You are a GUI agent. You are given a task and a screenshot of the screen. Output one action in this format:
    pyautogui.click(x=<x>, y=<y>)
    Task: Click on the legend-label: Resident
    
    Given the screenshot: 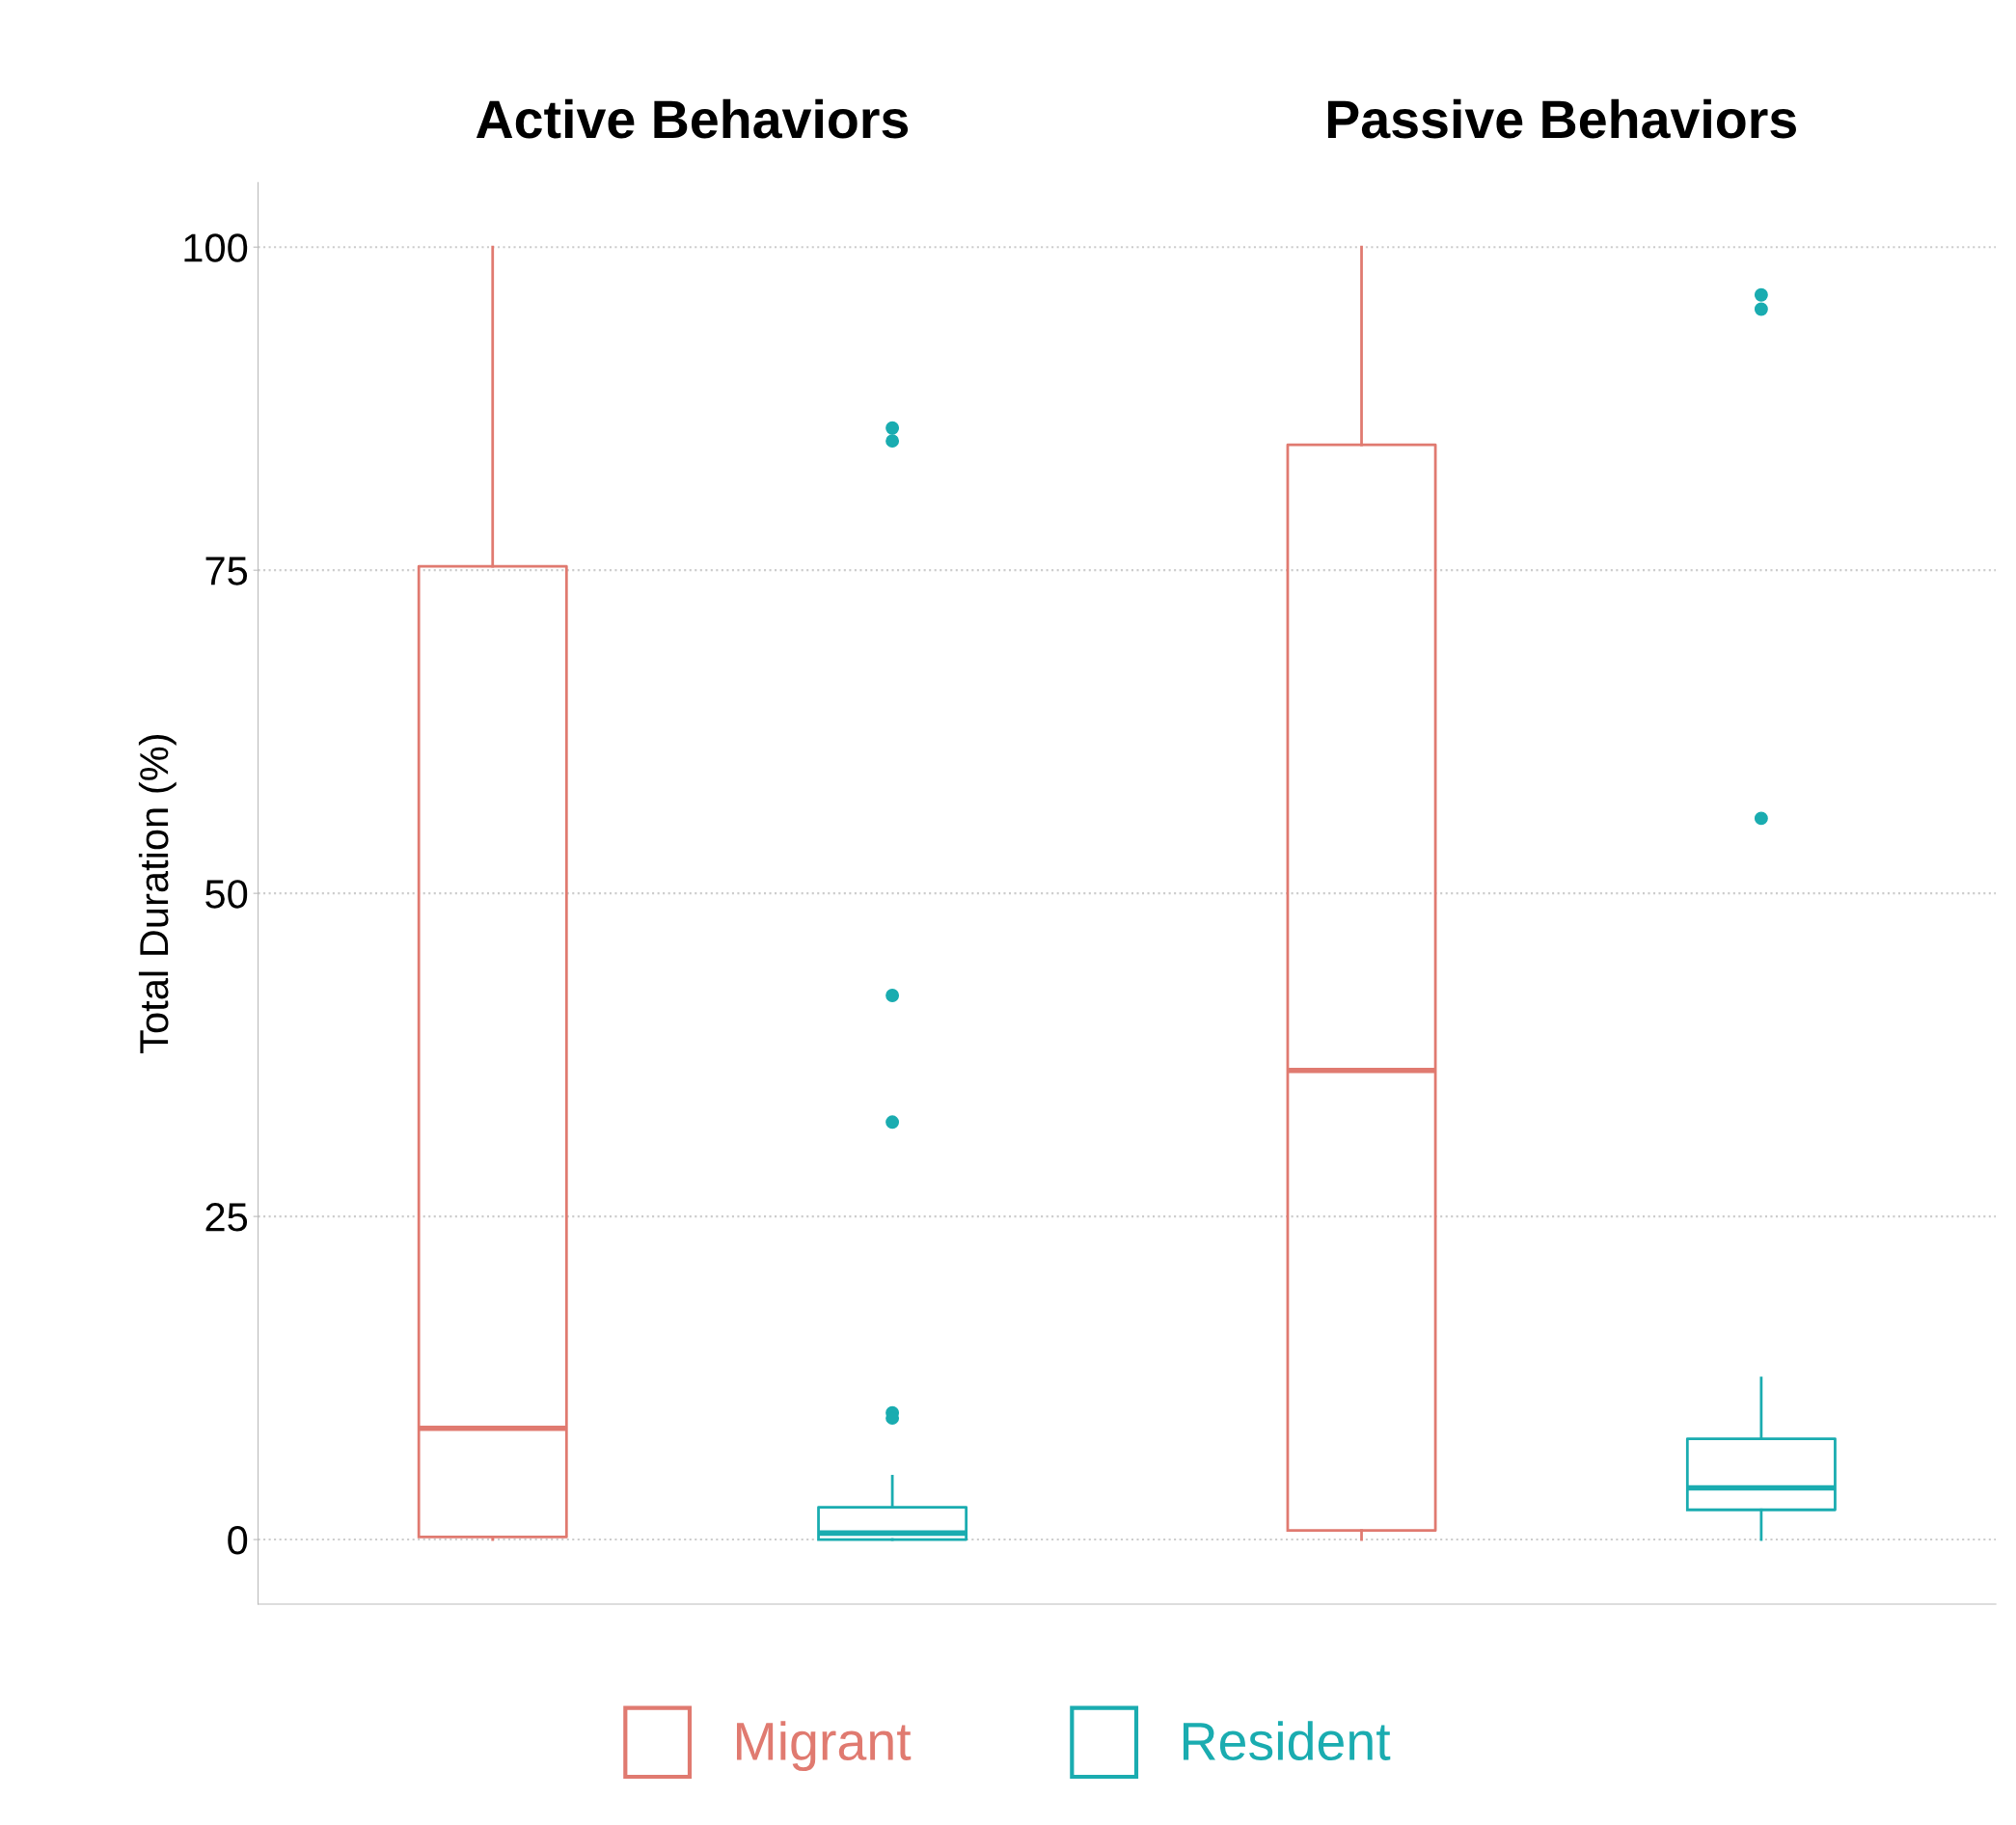 What is the action you would take?
    pyautogui.click(x=1287, y=1741)
    